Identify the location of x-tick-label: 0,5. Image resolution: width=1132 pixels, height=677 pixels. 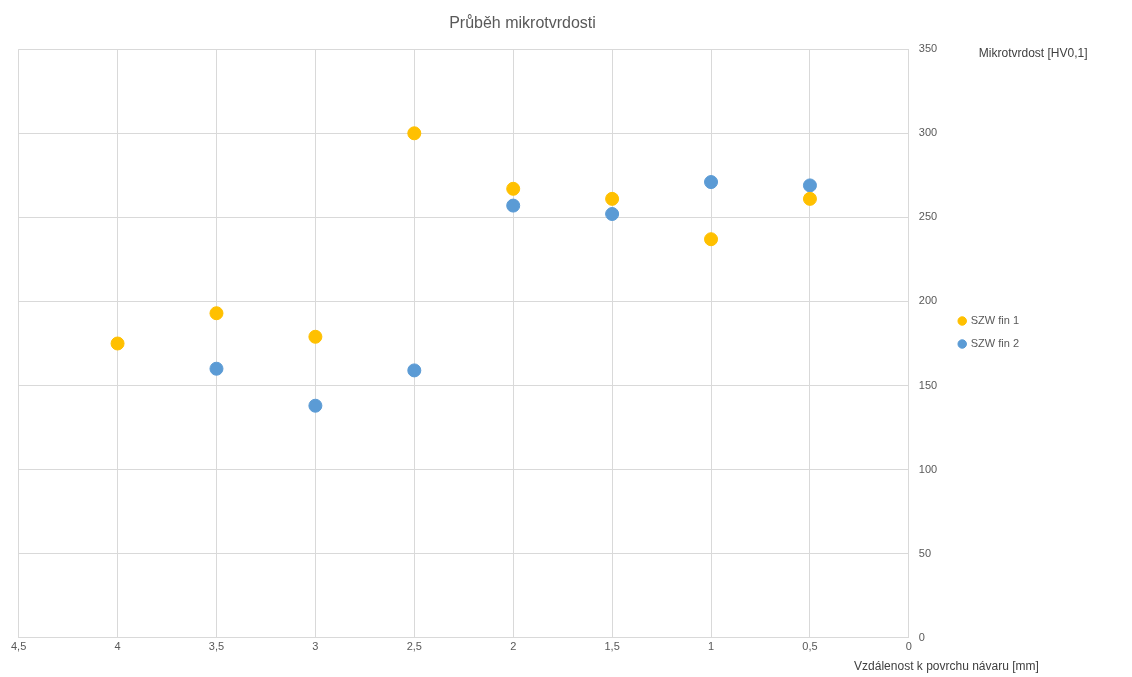
(810, 646).